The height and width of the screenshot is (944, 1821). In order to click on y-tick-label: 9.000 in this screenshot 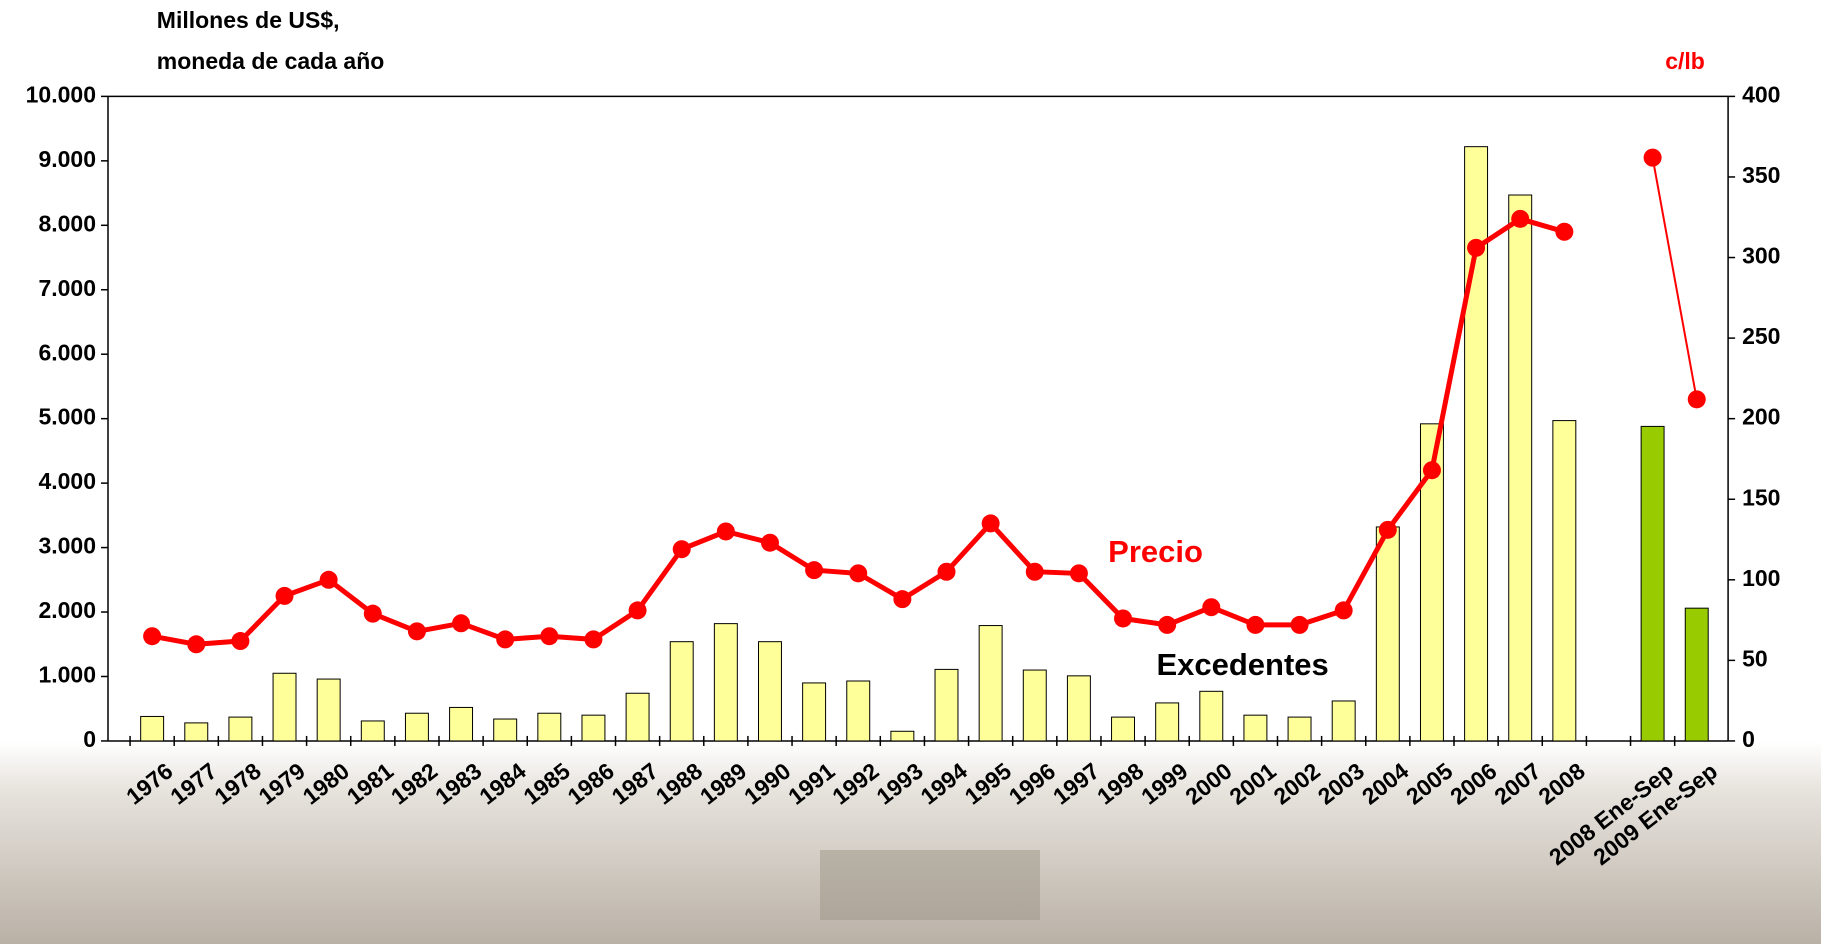, I will do `click(67, 159)`.